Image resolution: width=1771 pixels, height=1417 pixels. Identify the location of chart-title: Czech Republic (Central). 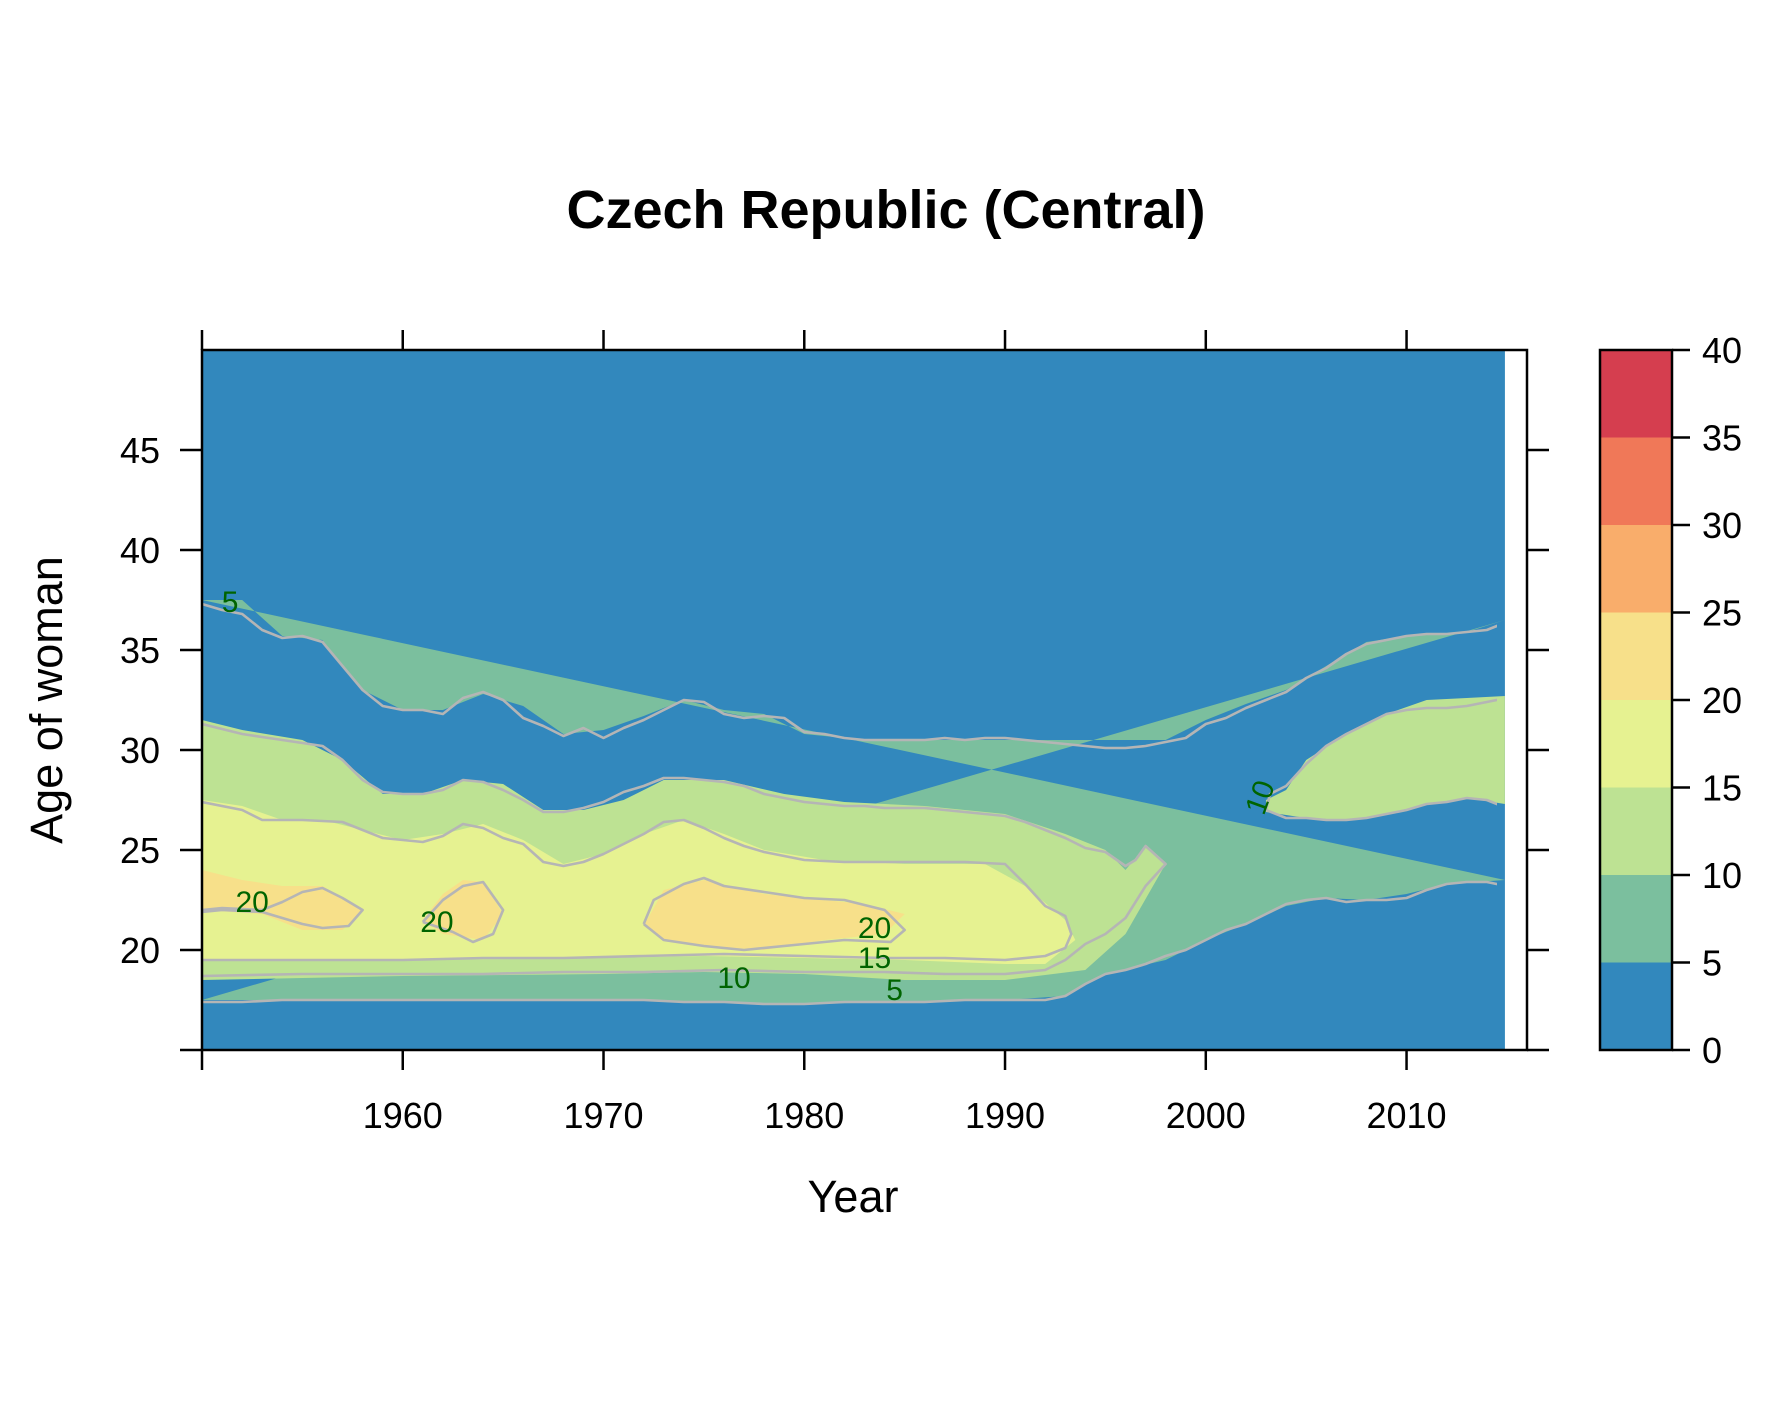
(885, 210).